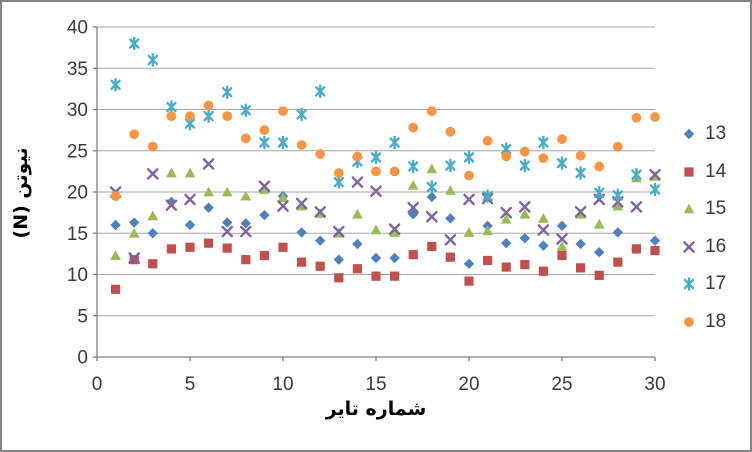 The image size is (752, 452). What do you see at coordinates (561, 384) in the screenshot?
I see `x-tick-label-25: 25` at bounding box center [561, 384].